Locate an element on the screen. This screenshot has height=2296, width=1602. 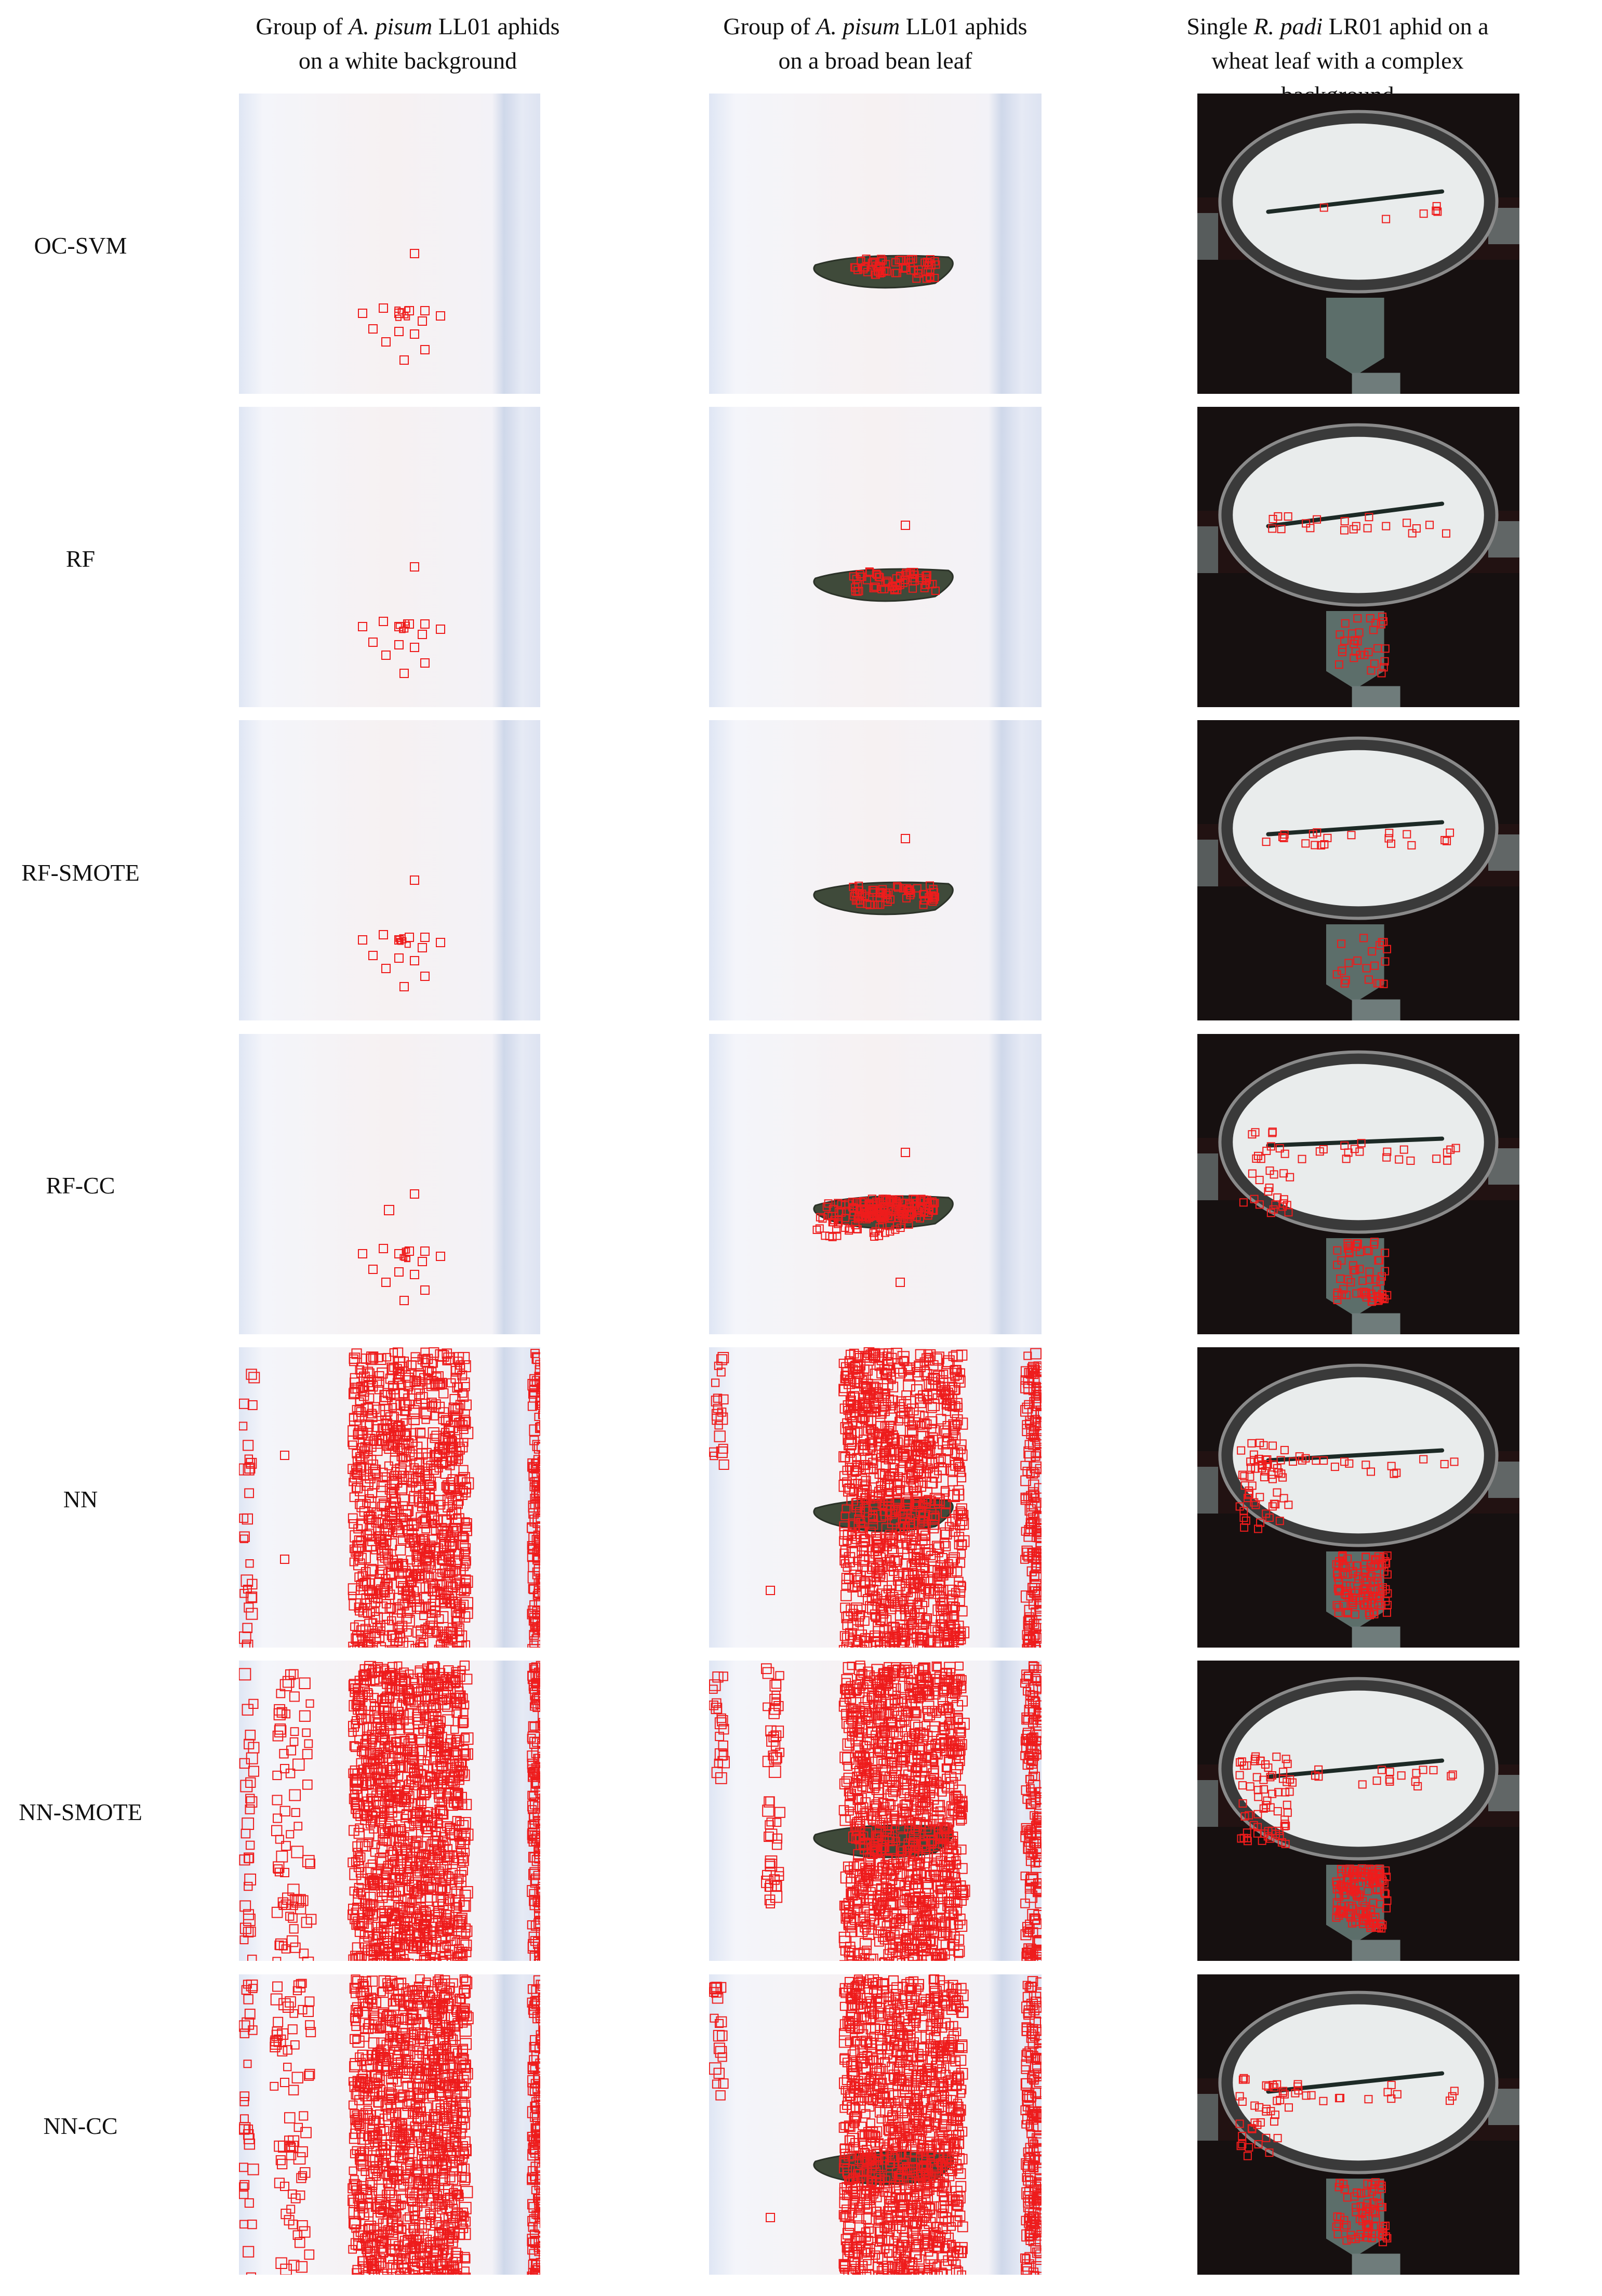
result-image-rf-col2 is located at coordinates (876, 557).